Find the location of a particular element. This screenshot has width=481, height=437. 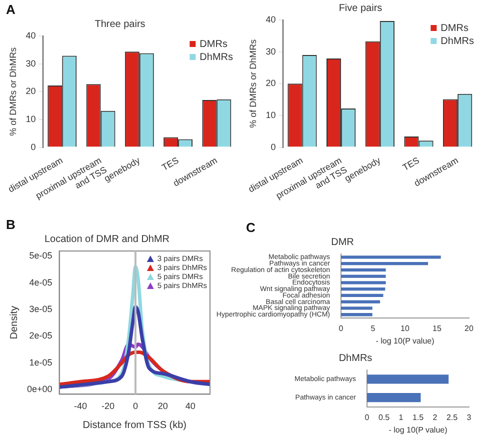

y-tick-label: 2e-05 is located at coordinates (40, 335).